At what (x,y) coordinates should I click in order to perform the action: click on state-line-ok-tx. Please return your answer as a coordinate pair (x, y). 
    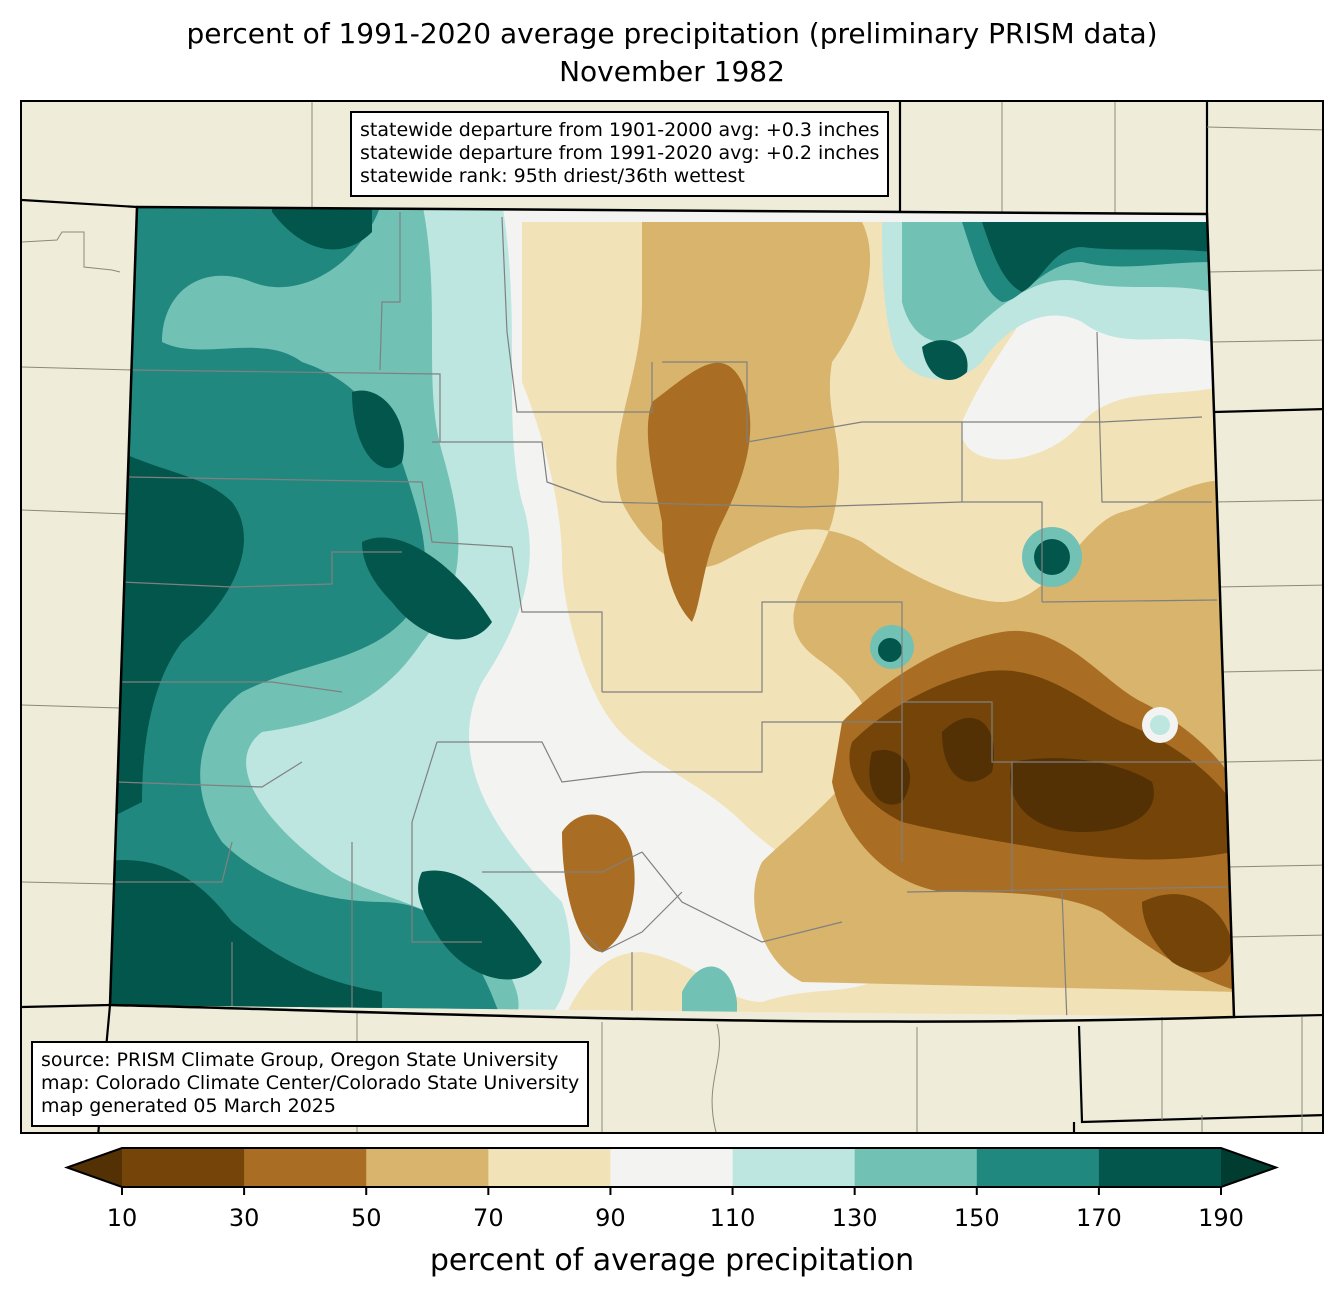
    Looking at the image, I should click on (1199, 1074).